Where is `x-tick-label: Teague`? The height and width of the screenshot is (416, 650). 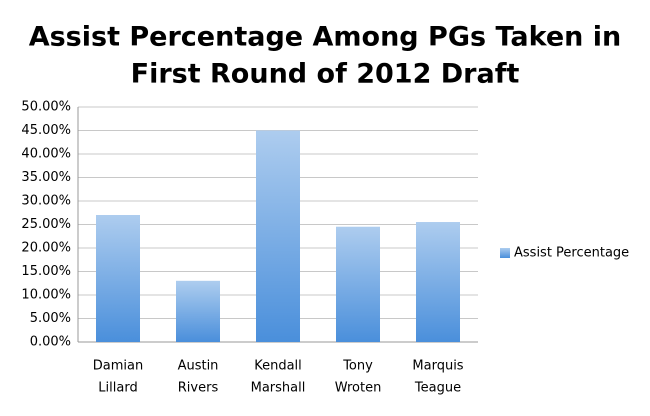
x-tick-label: Teague is located at coordinates (437, 388).